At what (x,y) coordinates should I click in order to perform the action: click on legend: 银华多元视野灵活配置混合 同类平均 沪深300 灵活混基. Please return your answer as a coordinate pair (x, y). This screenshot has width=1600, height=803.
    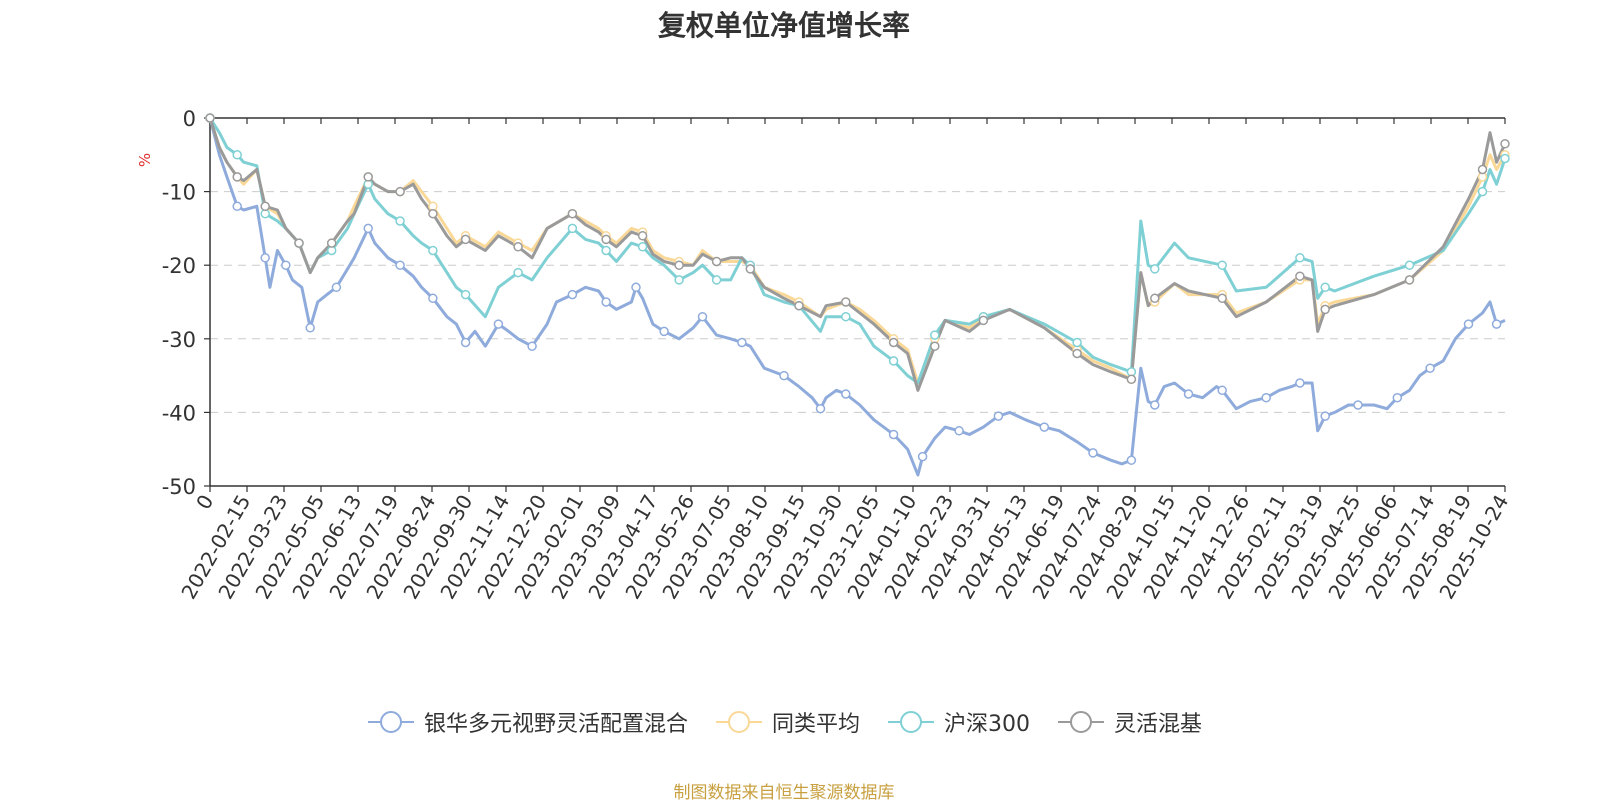
    Looking at the image, I should click on (784, 722).